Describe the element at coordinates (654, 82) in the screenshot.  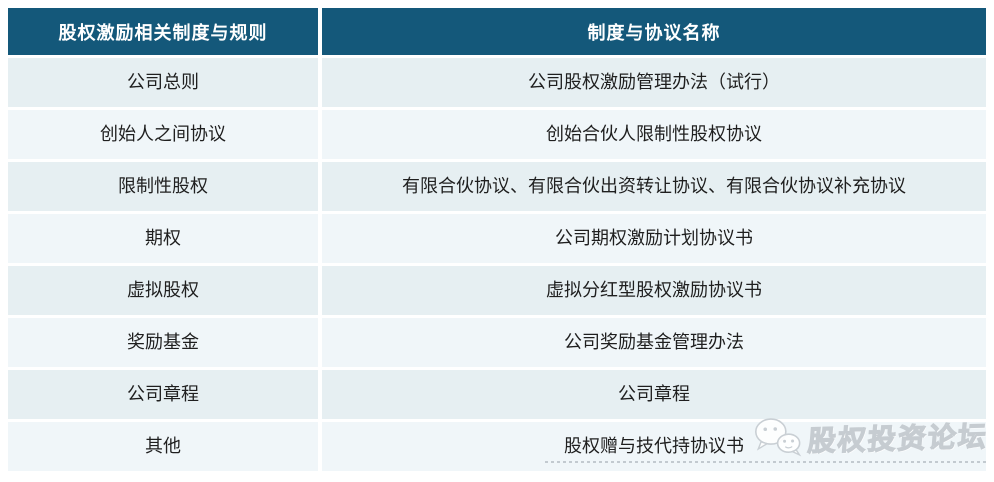
I see `table-cell-name: 公司股权激励管理办法（试行）` at that location.